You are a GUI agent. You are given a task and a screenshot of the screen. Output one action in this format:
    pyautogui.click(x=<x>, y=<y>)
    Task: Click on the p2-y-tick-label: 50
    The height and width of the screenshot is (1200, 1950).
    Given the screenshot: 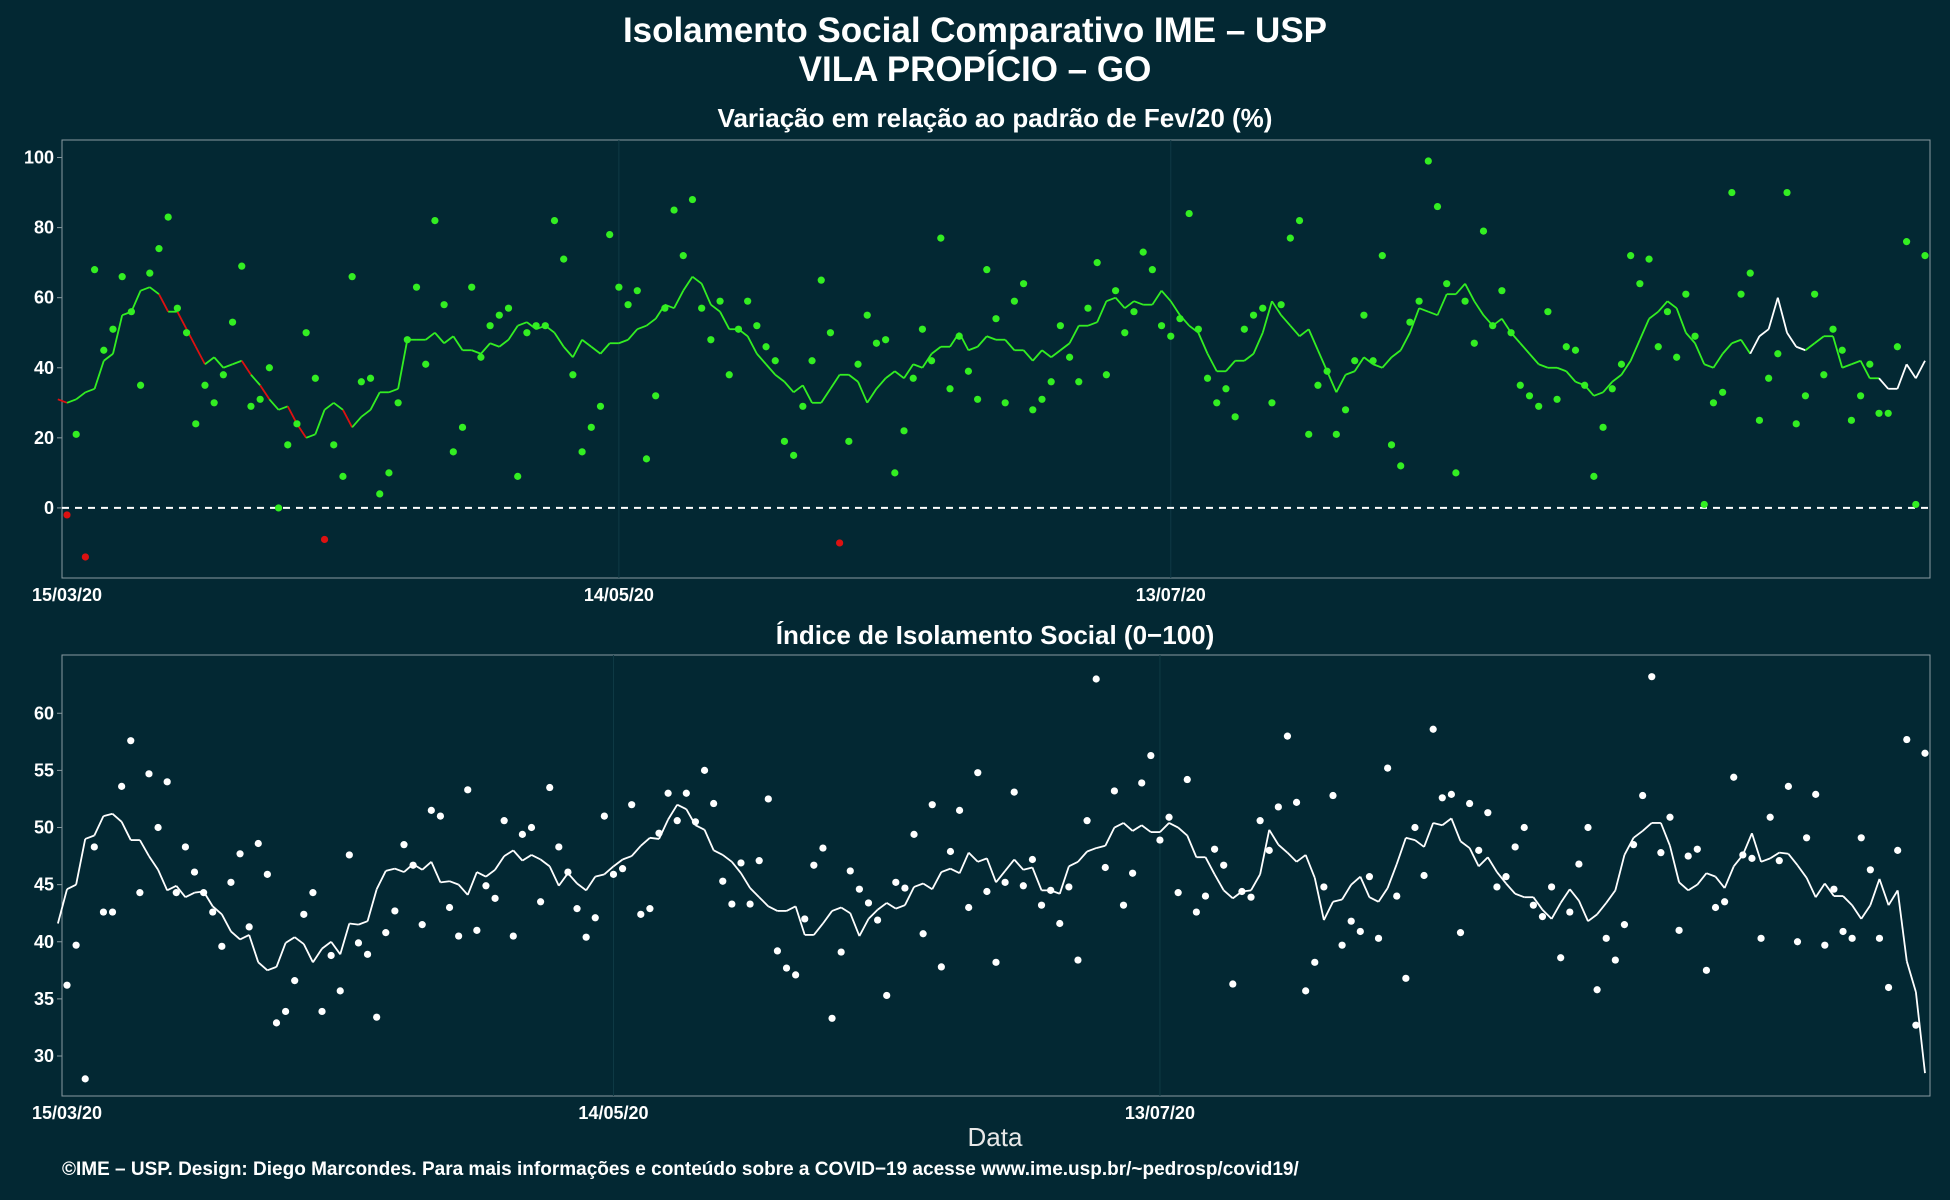 What is the action you would take?
    pyautogui.click(x=44, y=828)
    